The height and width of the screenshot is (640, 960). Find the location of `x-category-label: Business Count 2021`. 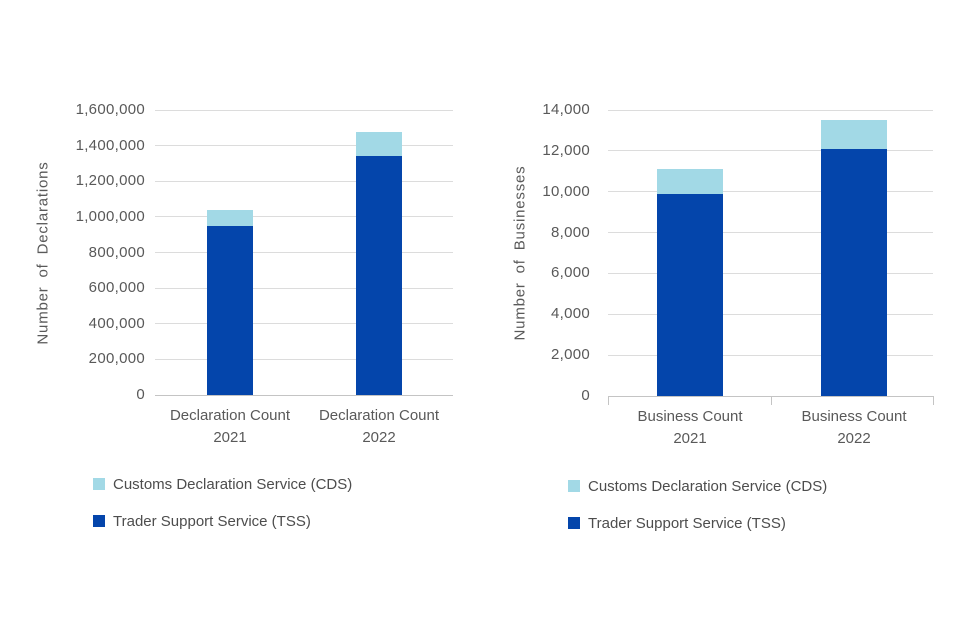

x-category-label: Business Count 2021 is located at coordinates (690, 428).